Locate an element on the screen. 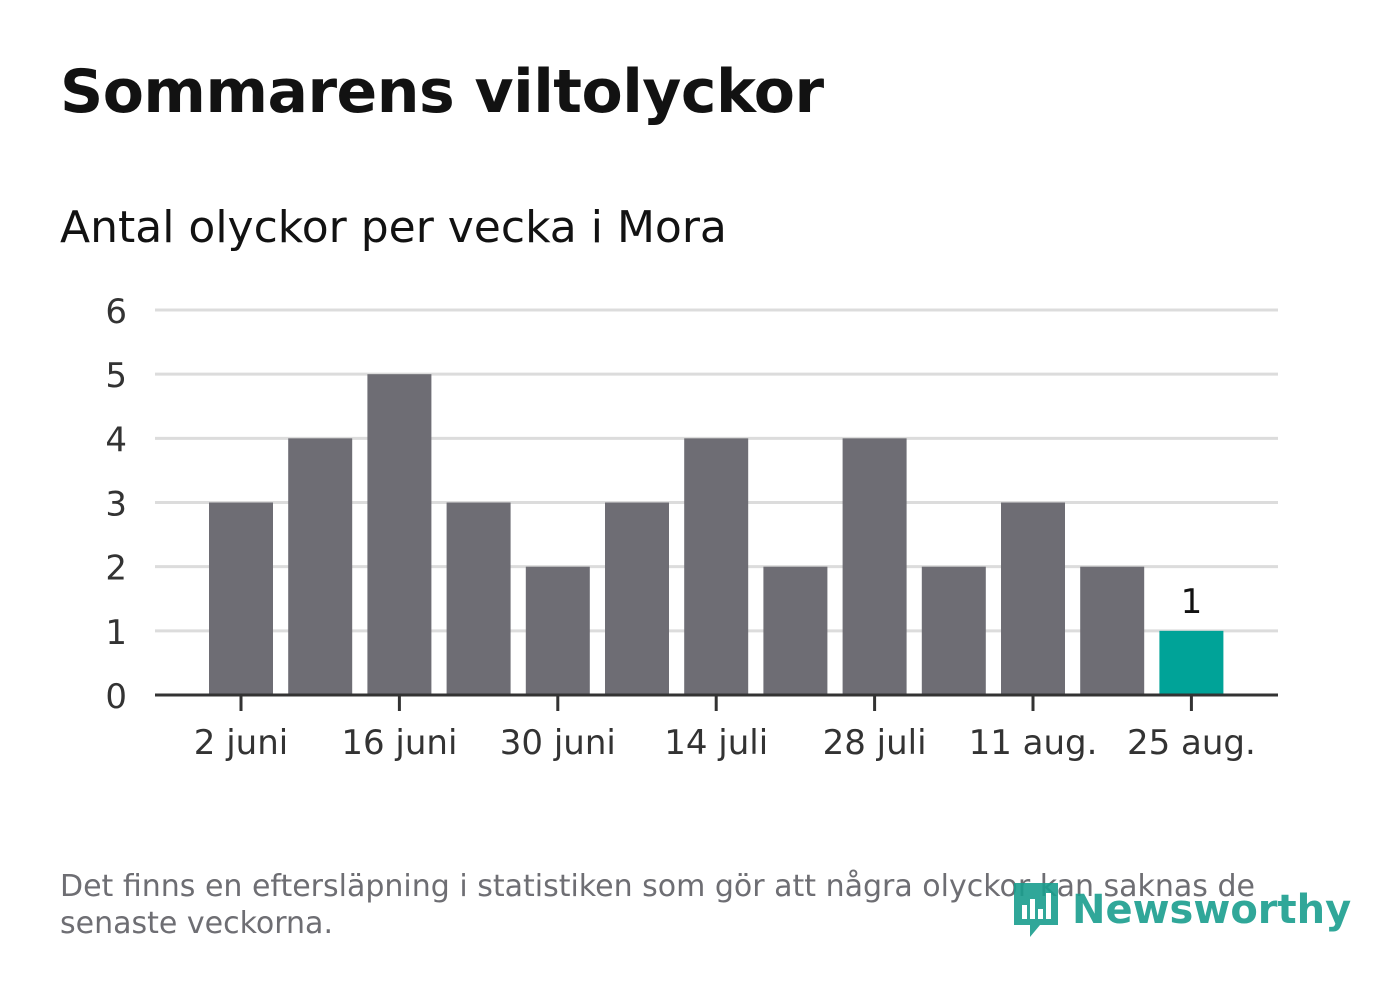 The width and height of the screenshot is (1382, 999). x-tick-label: 11 aug. is located at coordinates (1033, 743).